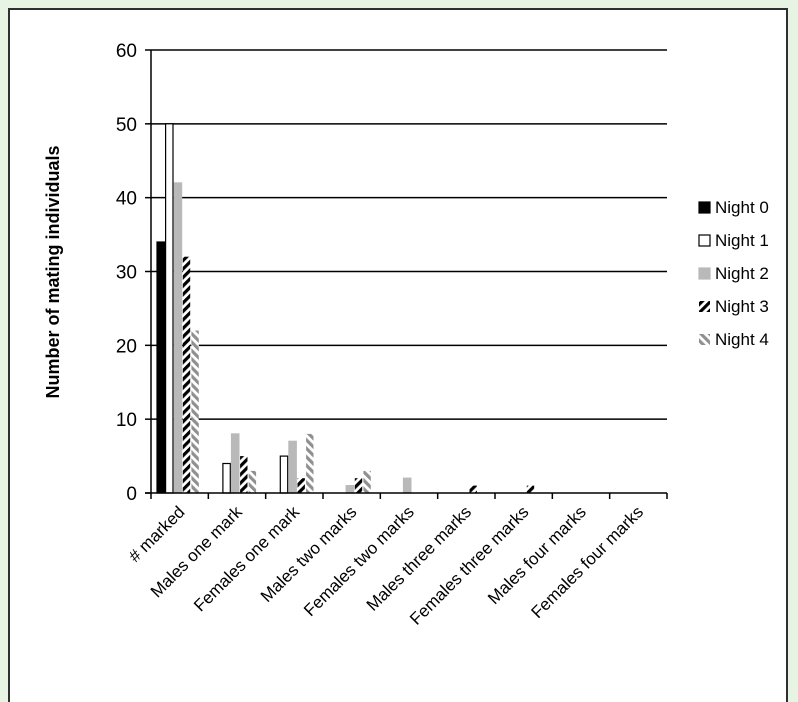 The height and width of the screenshot is (702, 798). What do you see at coordinates (126, 51) in the screenshot?
I see `y-tick-label: 60` at bounding box center [126, 51].